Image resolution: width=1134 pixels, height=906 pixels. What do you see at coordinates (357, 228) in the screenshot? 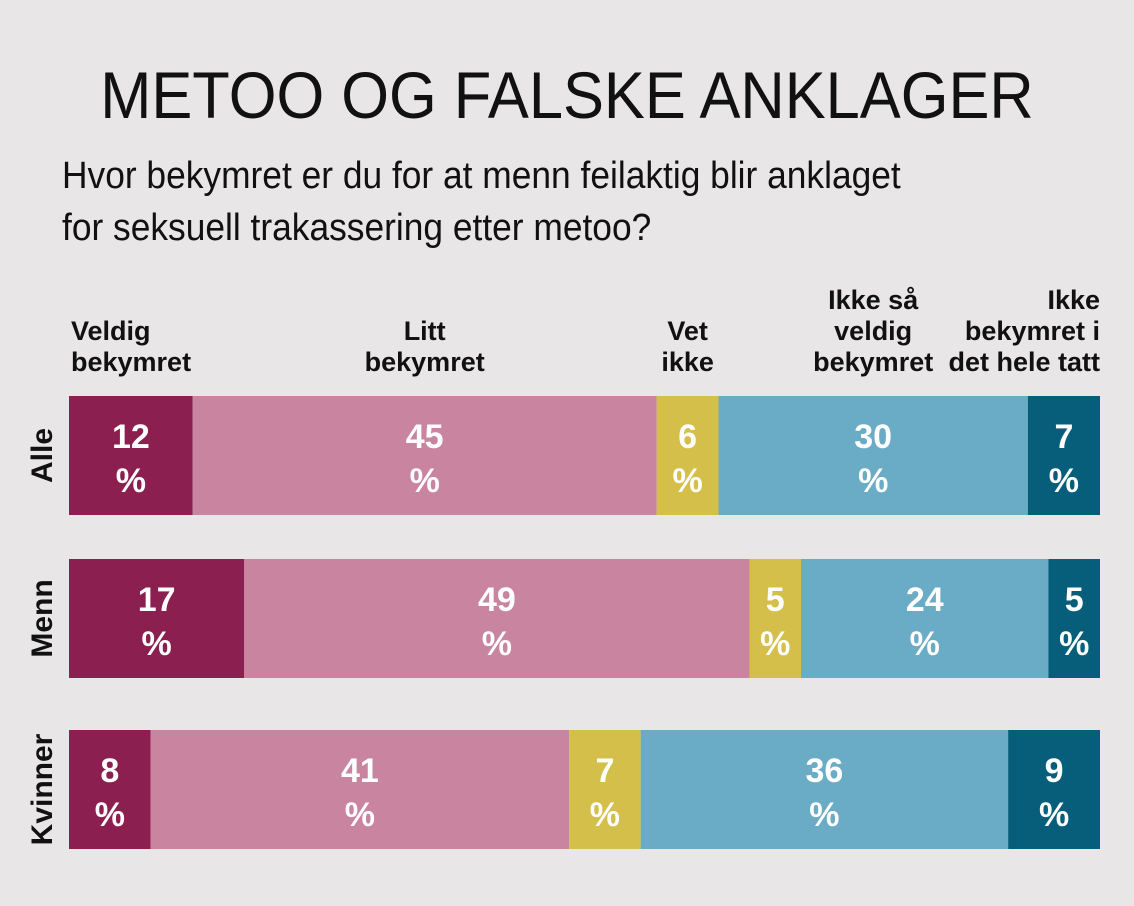
I see `subtitle-line: for seksuell trakassering etter metoo?` at bounding box center [357, 228].